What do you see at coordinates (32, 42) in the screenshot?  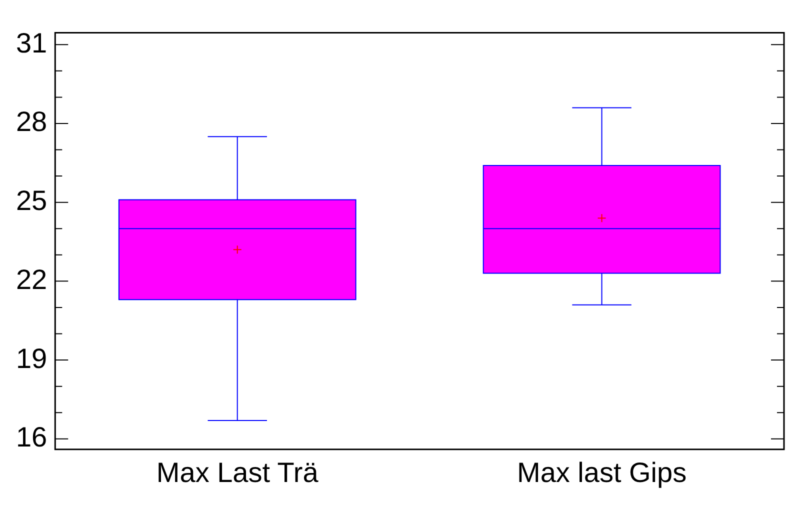 I see `y-tick-label: 31` at bounding box center [32, 42].